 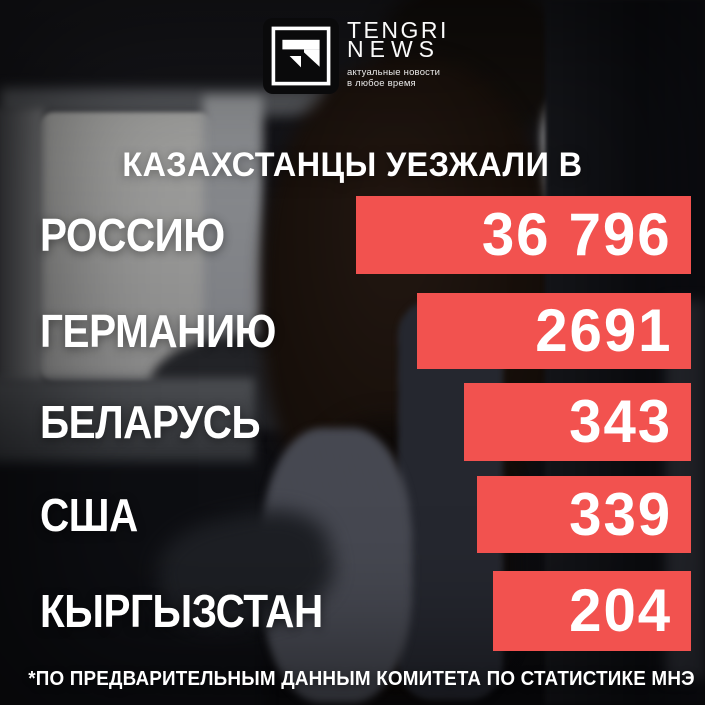 What do you see at coordinates (352, 422) in the screenshot?
I see `stat-row-belarus: БЕЛАРУСЬ 343` at bounding box center [352, 422].